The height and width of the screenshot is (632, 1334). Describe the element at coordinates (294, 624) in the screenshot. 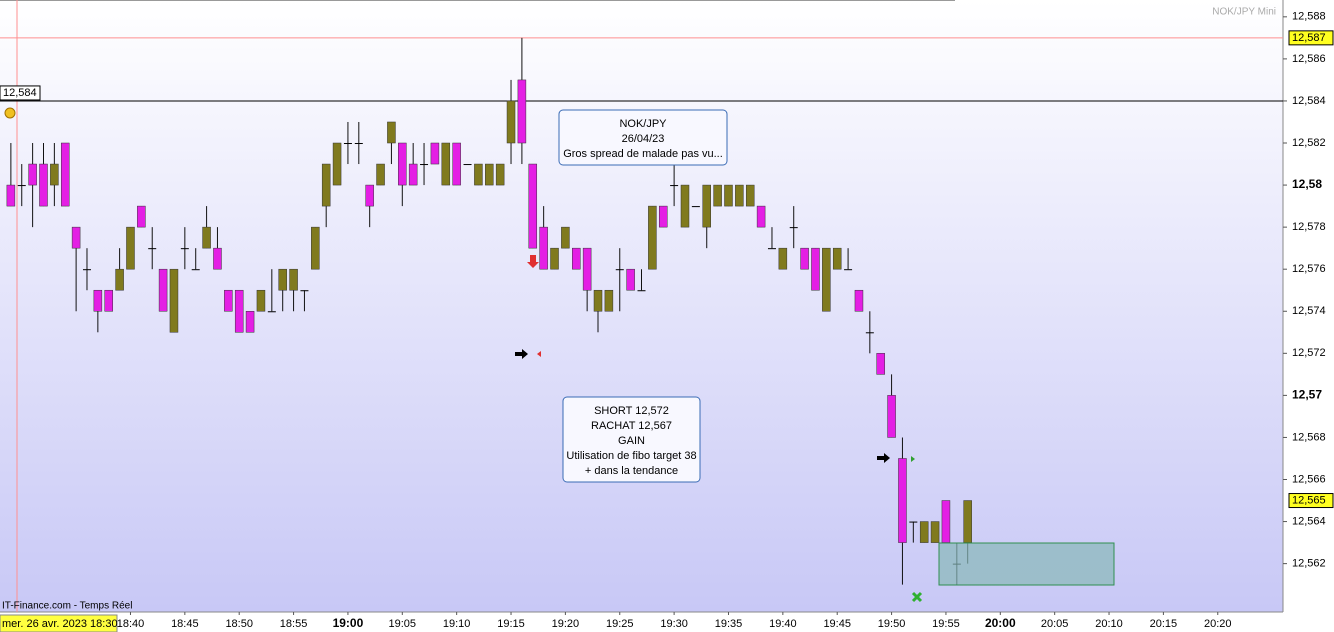

I see `x-tick-label: 18:55` at that location.